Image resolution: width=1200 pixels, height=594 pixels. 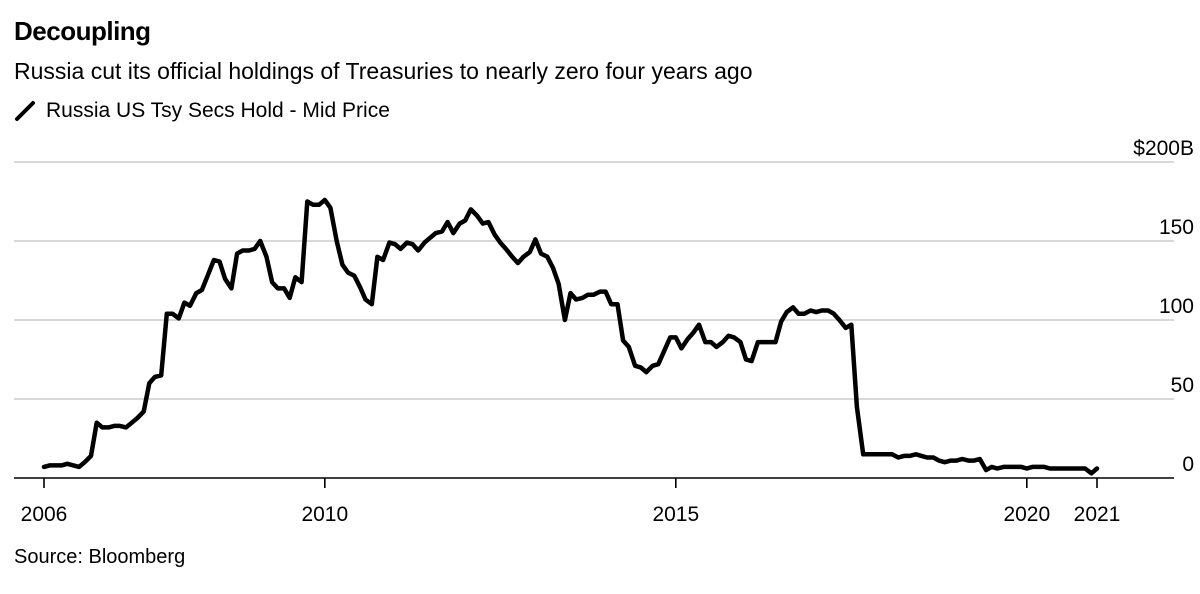 I want to click on legend-line-icon, so click(x=25, y=111).